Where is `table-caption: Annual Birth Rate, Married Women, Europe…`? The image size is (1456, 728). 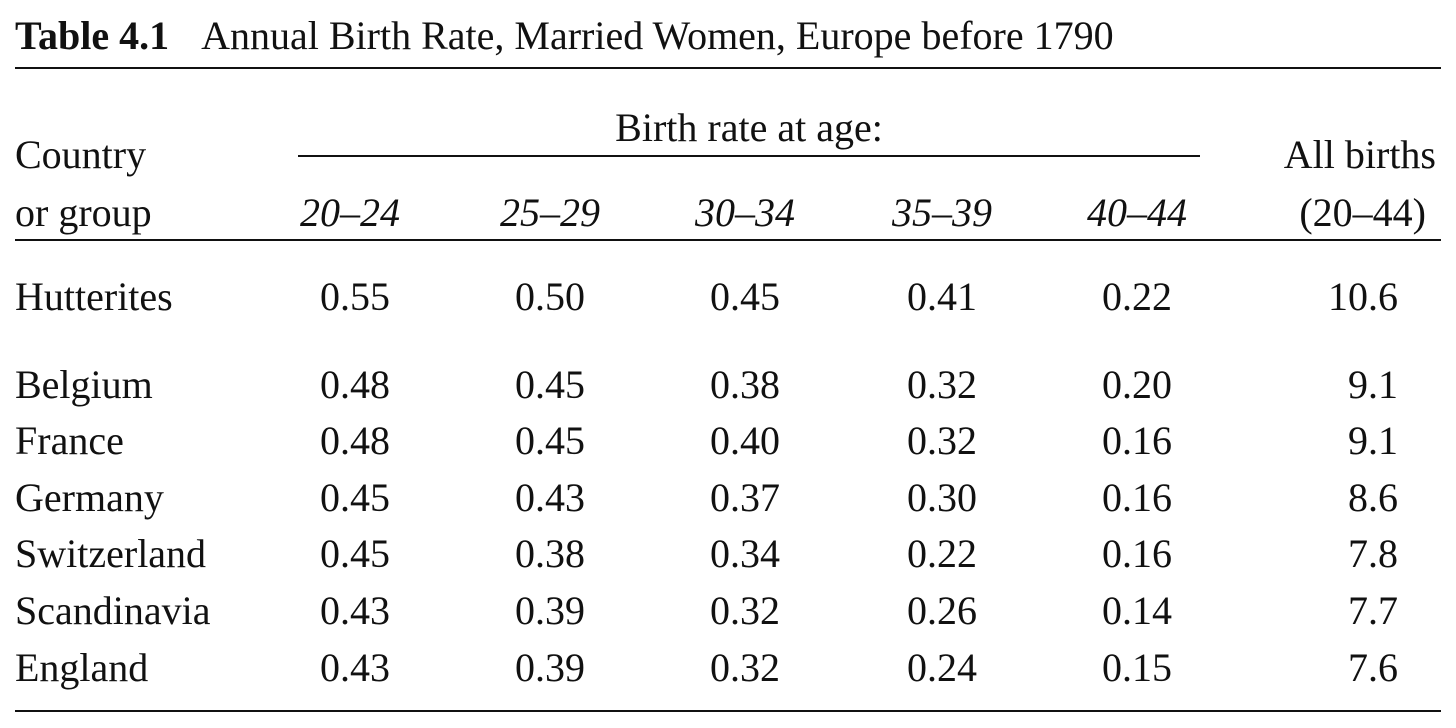 table-caption: Annual Birth Rate, Married Women, Europe… is located at coordinates (657, 35).